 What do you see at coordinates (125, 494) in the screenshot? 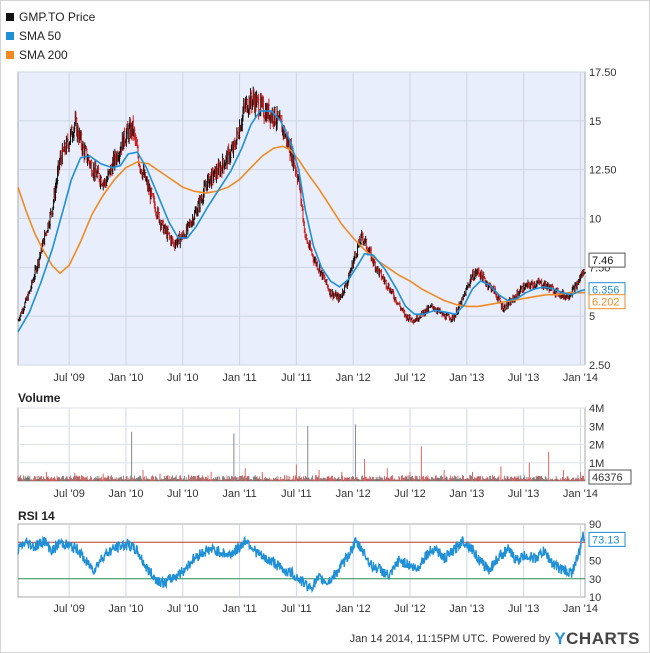
I see `volume-x-tick-label: Jan '10` at bounding box center [125, 494].